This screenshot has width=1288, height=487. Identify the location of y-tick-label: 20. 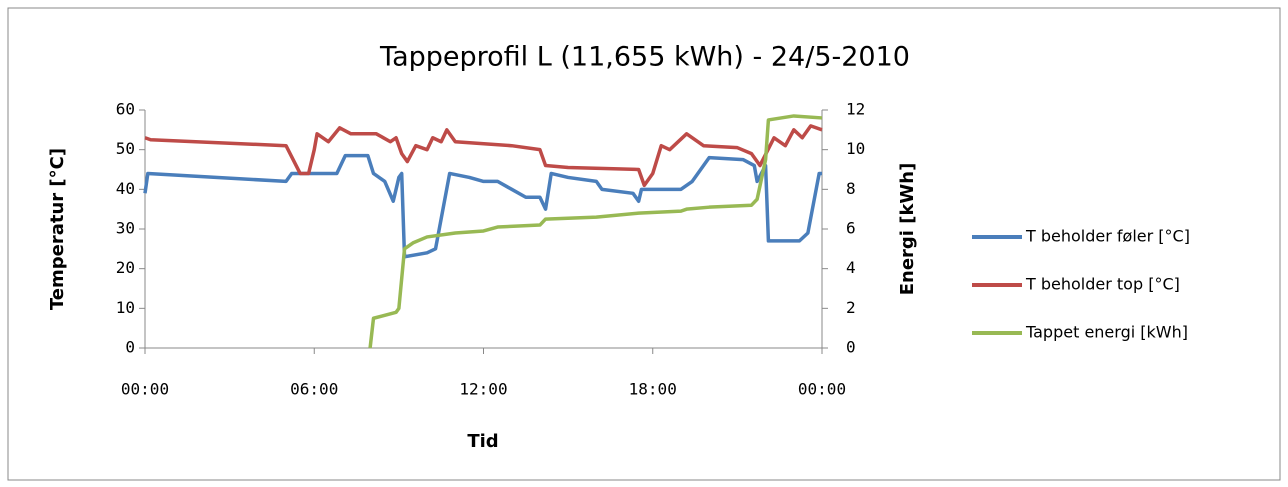
(125, 267).